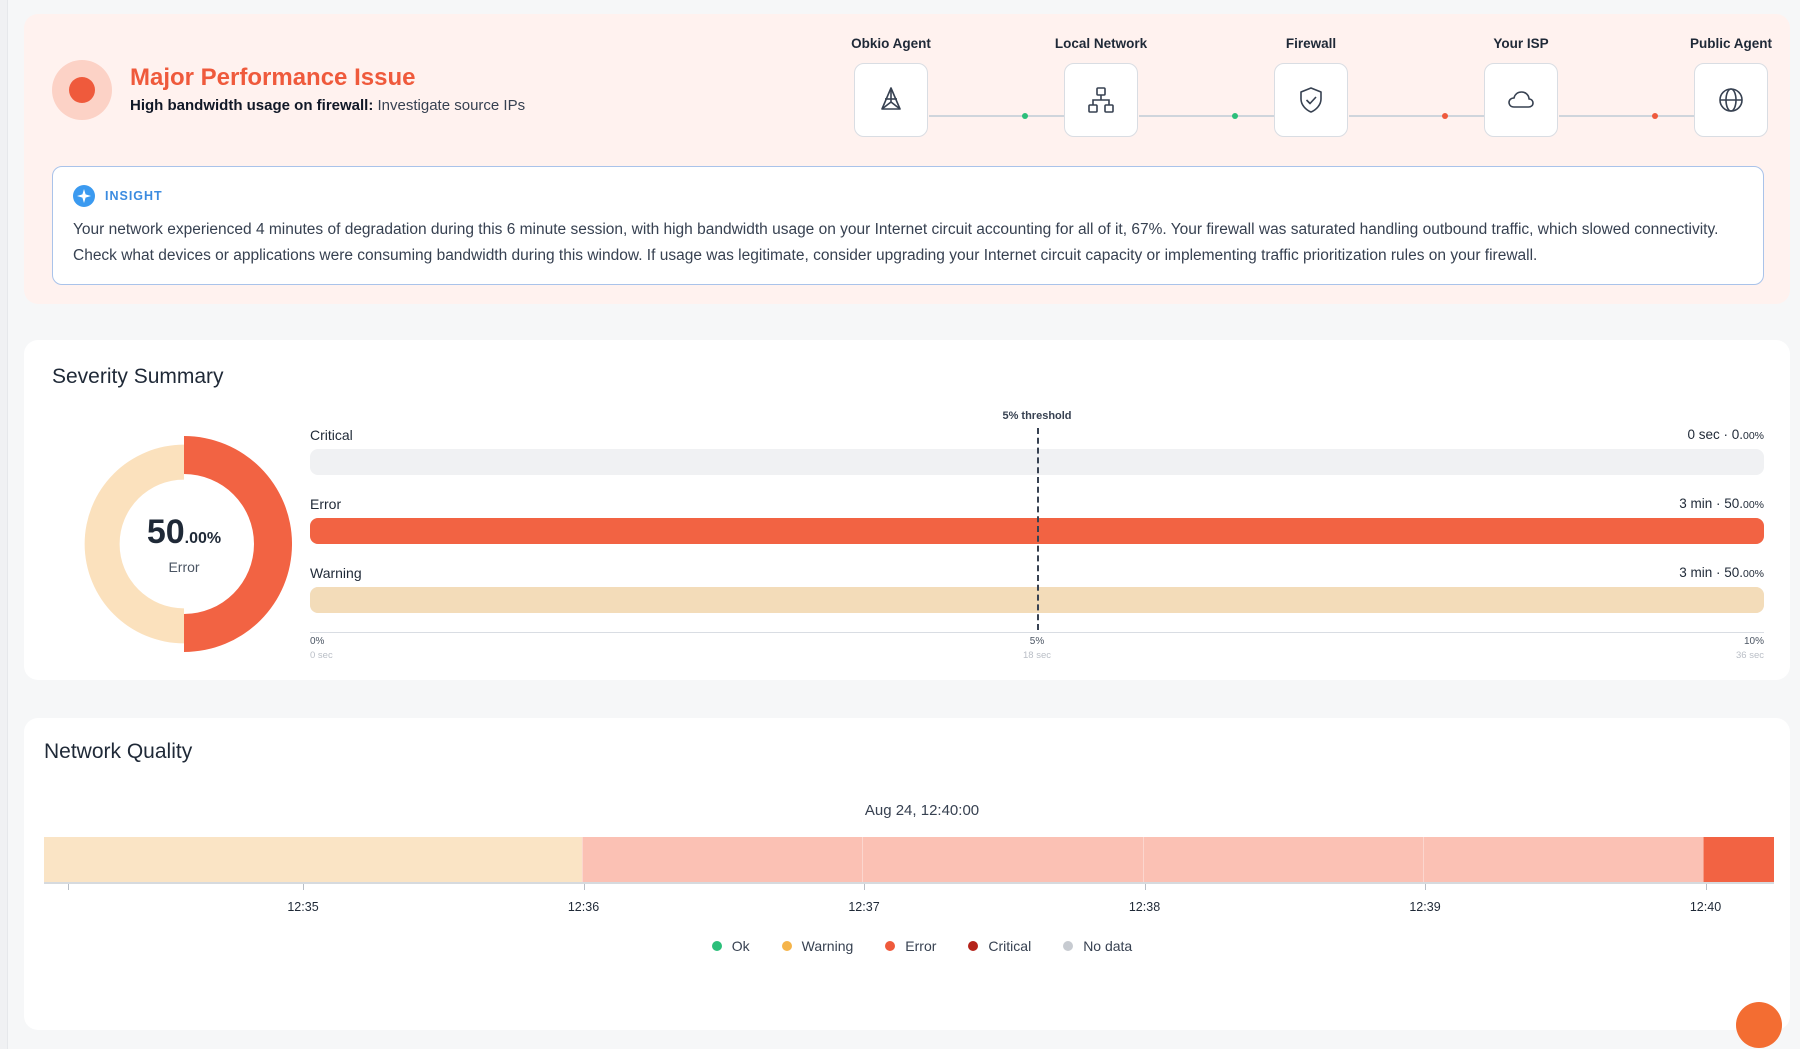 This screenshot has width=1800, height=1049. Describe the element at coordinates (238, 544) in the screenshot. I see `donut-segment-error` at that location.